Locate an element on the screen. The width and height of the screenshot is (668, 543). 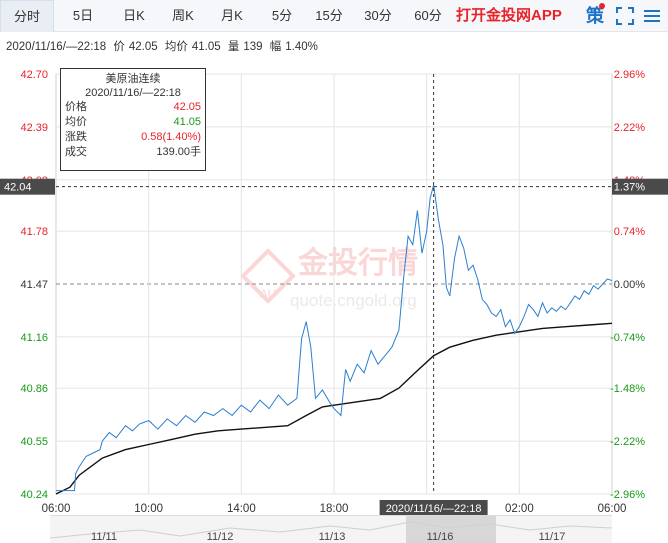
y-tick-label-left: 40.86 is located at coordinates (34, 389).